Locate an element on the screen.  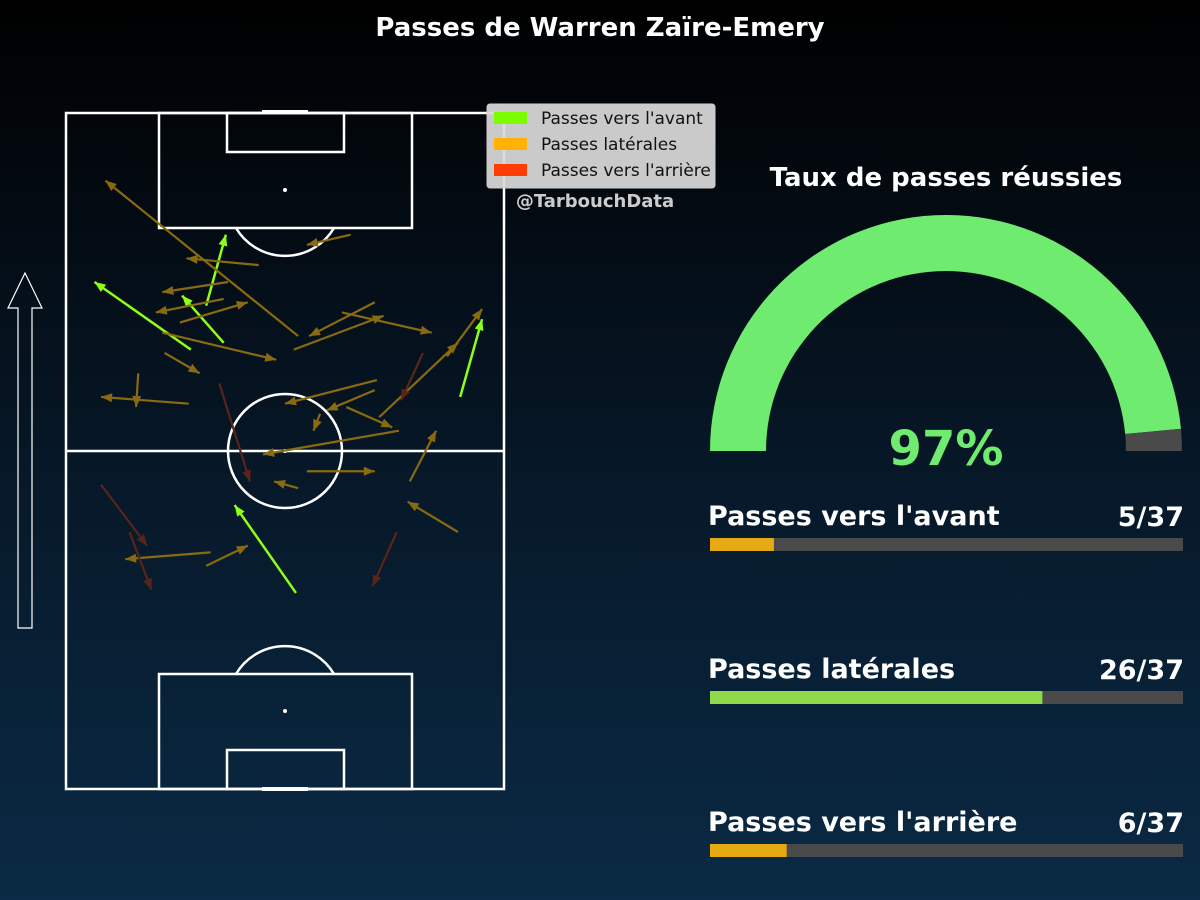
bottom-penalty-area is located at coordinates (285, 731).